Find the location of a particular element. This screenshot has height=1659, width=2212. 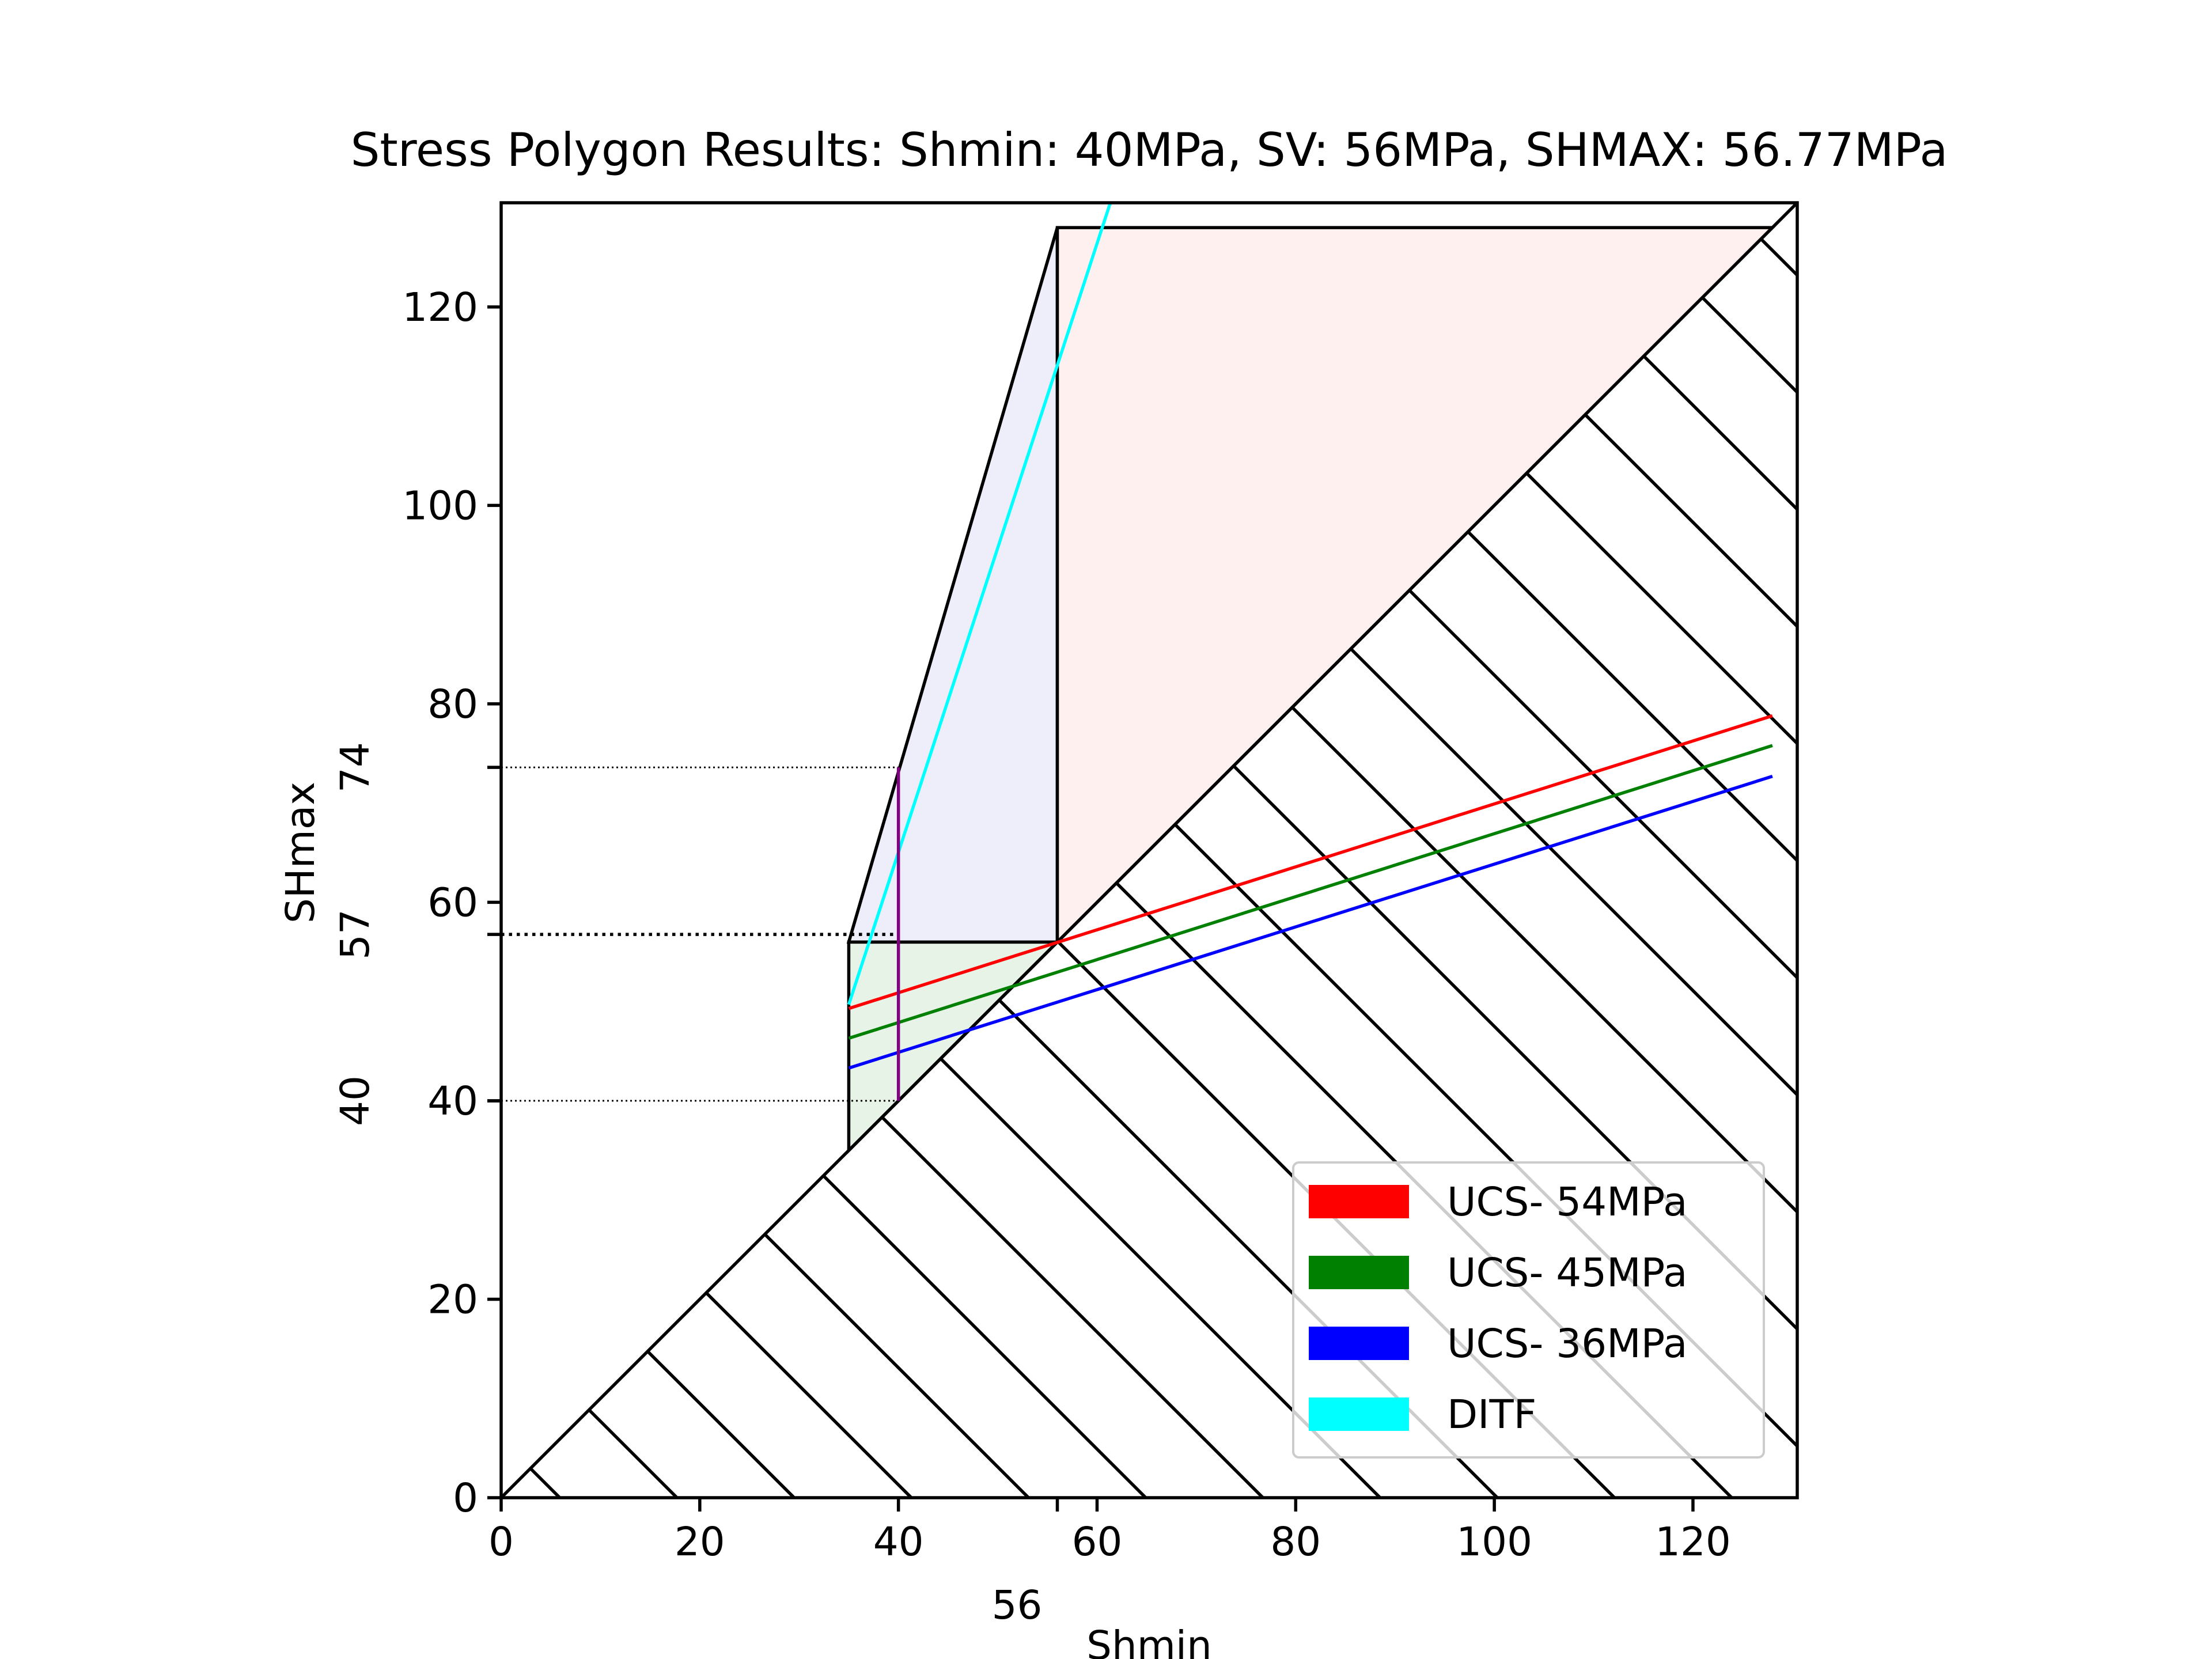

y-tick-label: 80 is located at coordinates (452, 704).